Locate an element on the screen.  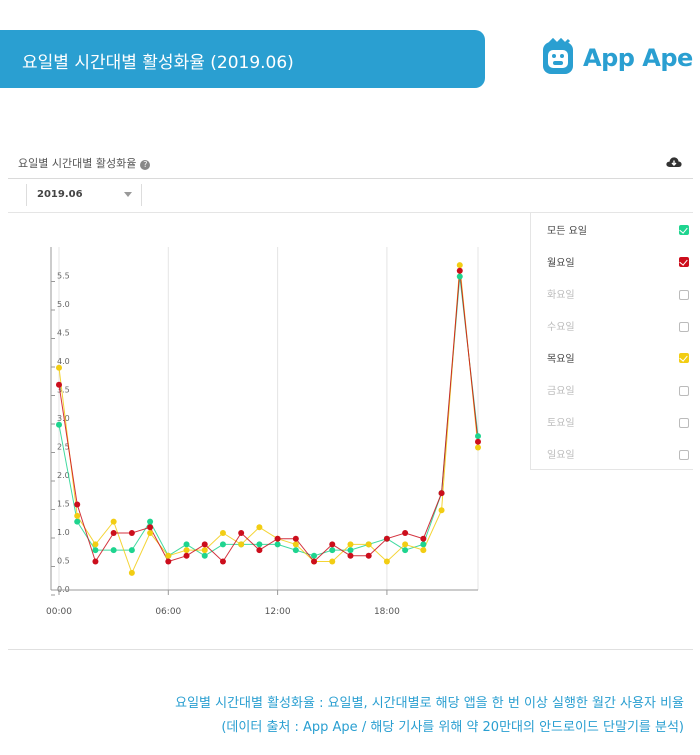
month-select: 2019.06 is located at coordinates (84, 195).